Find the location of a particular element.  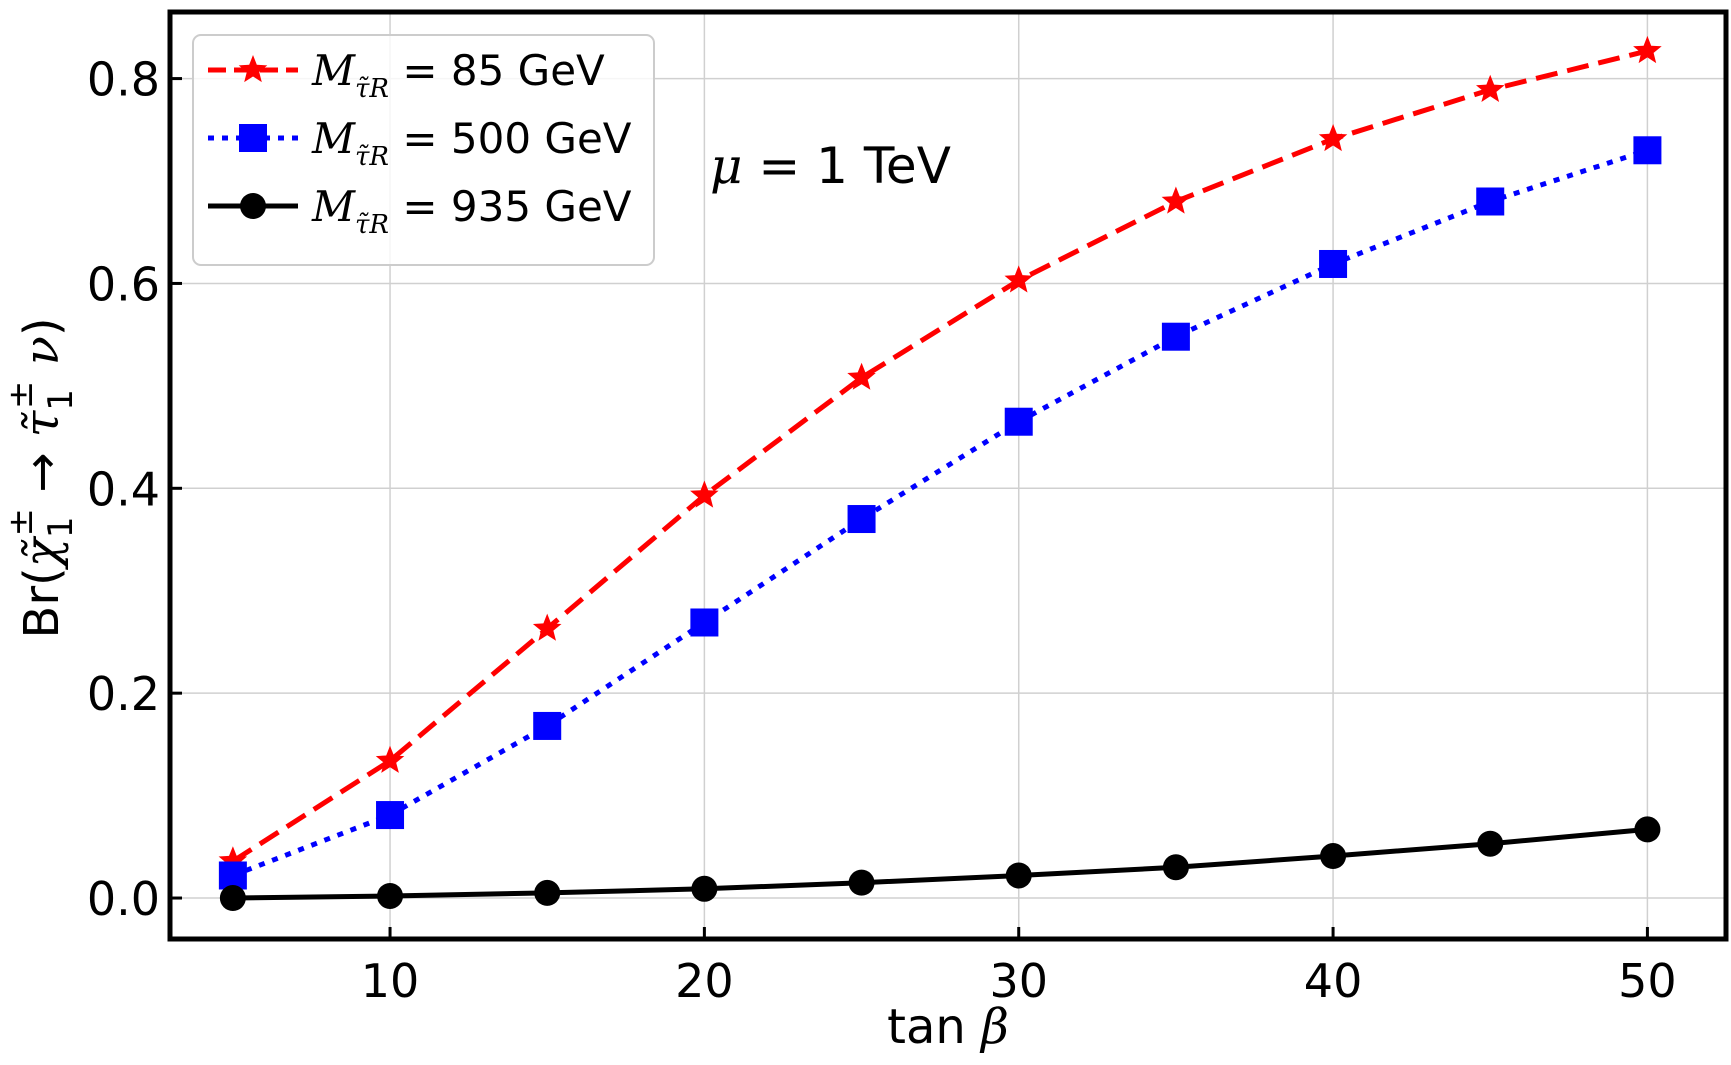

legend-entry-3: Mτ̃R = 935 GeV is located at coordinates (420, 211).